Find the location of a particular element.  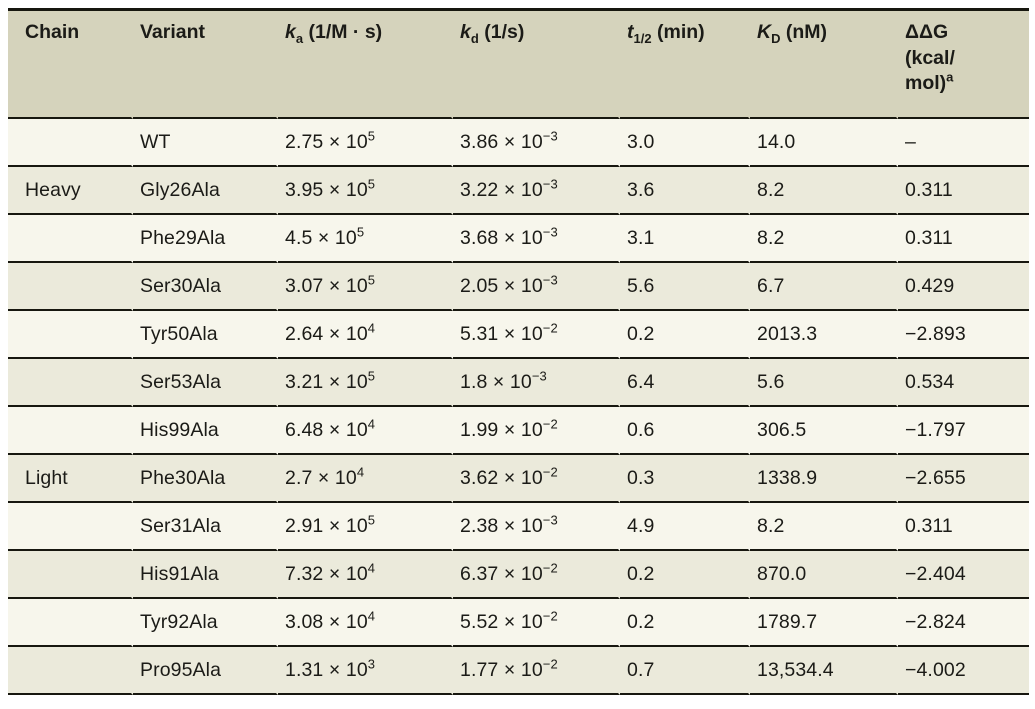

cell-variant: Ser30Ala is located at coordinates (205, 287).